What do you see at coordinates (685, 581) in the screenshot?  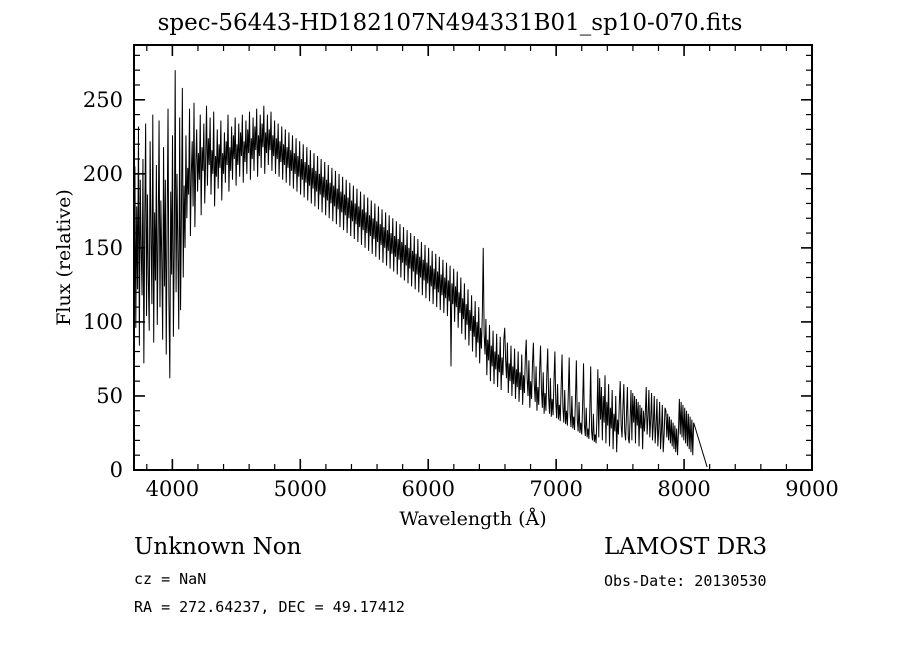 I see `observation-date-label: Obs-Date: 20130530` at bounding box center [685, 581].